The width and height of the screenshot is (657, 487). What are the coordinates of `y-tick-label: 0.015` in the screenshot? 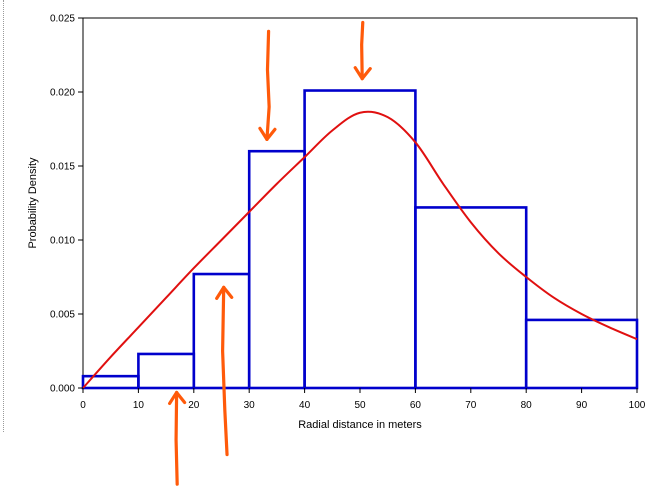 It's located at (62, 167).